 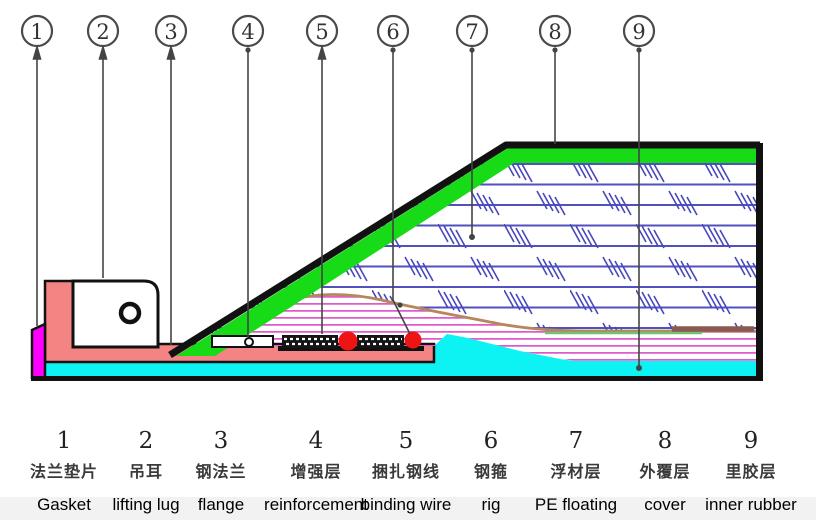 I want to click on legend-number: 9, so click(x=751, y=441).